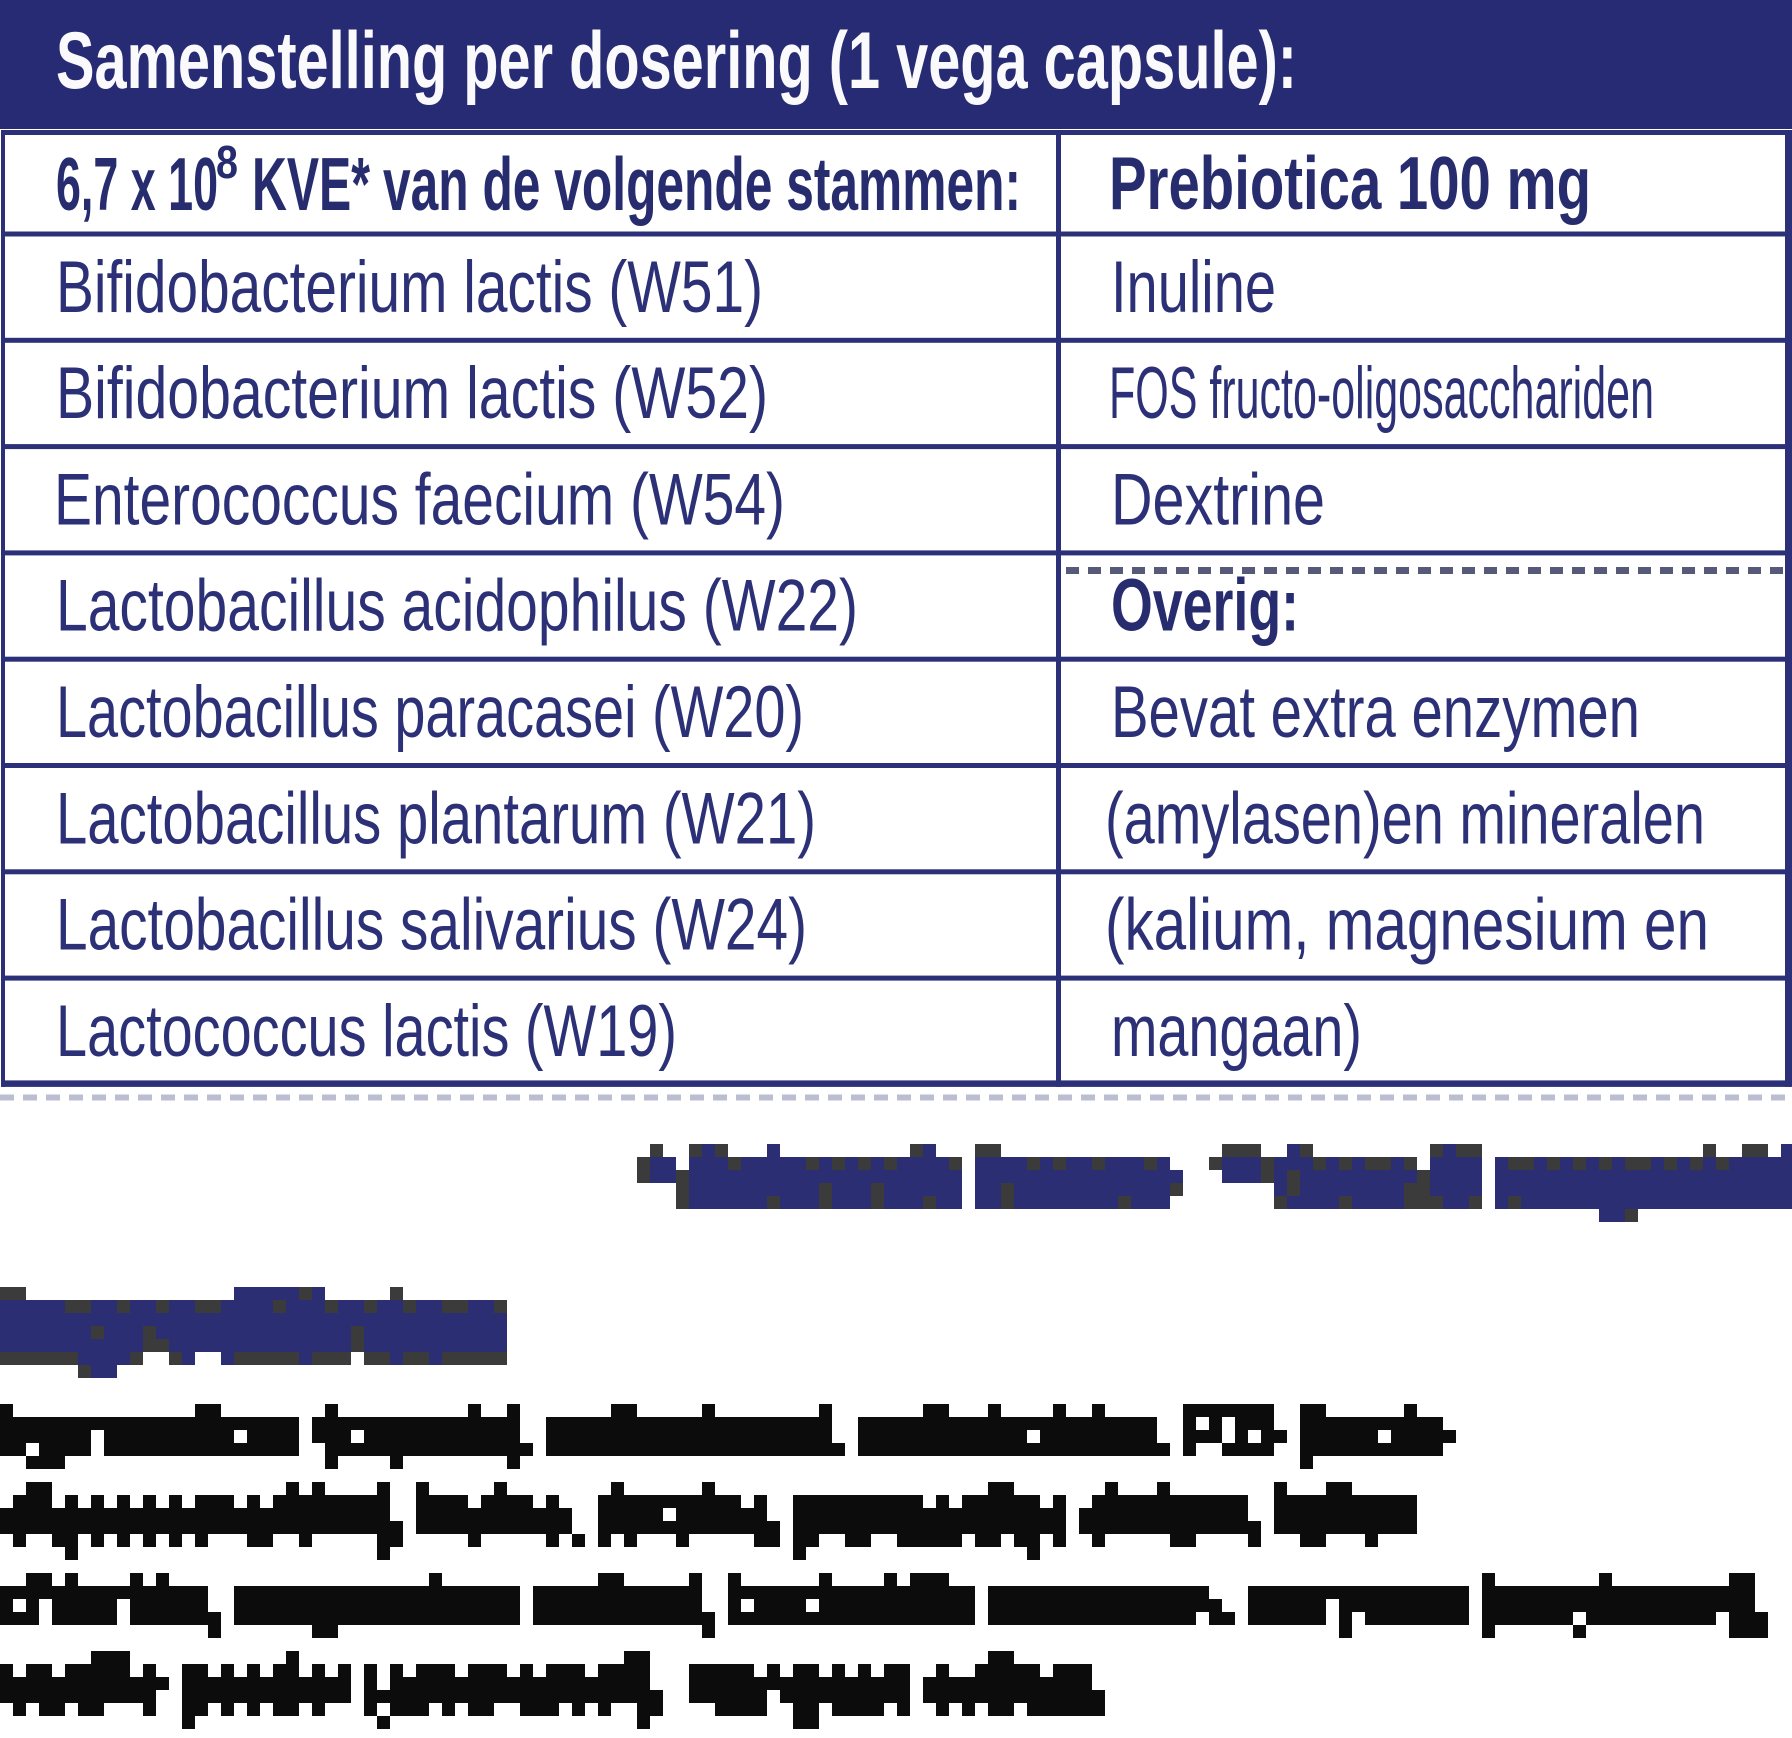 The width and height of the screenshot is (1792, 1738). I want to click on svg-text: Lactobacillus plantarum (W21), so click(436, 818).